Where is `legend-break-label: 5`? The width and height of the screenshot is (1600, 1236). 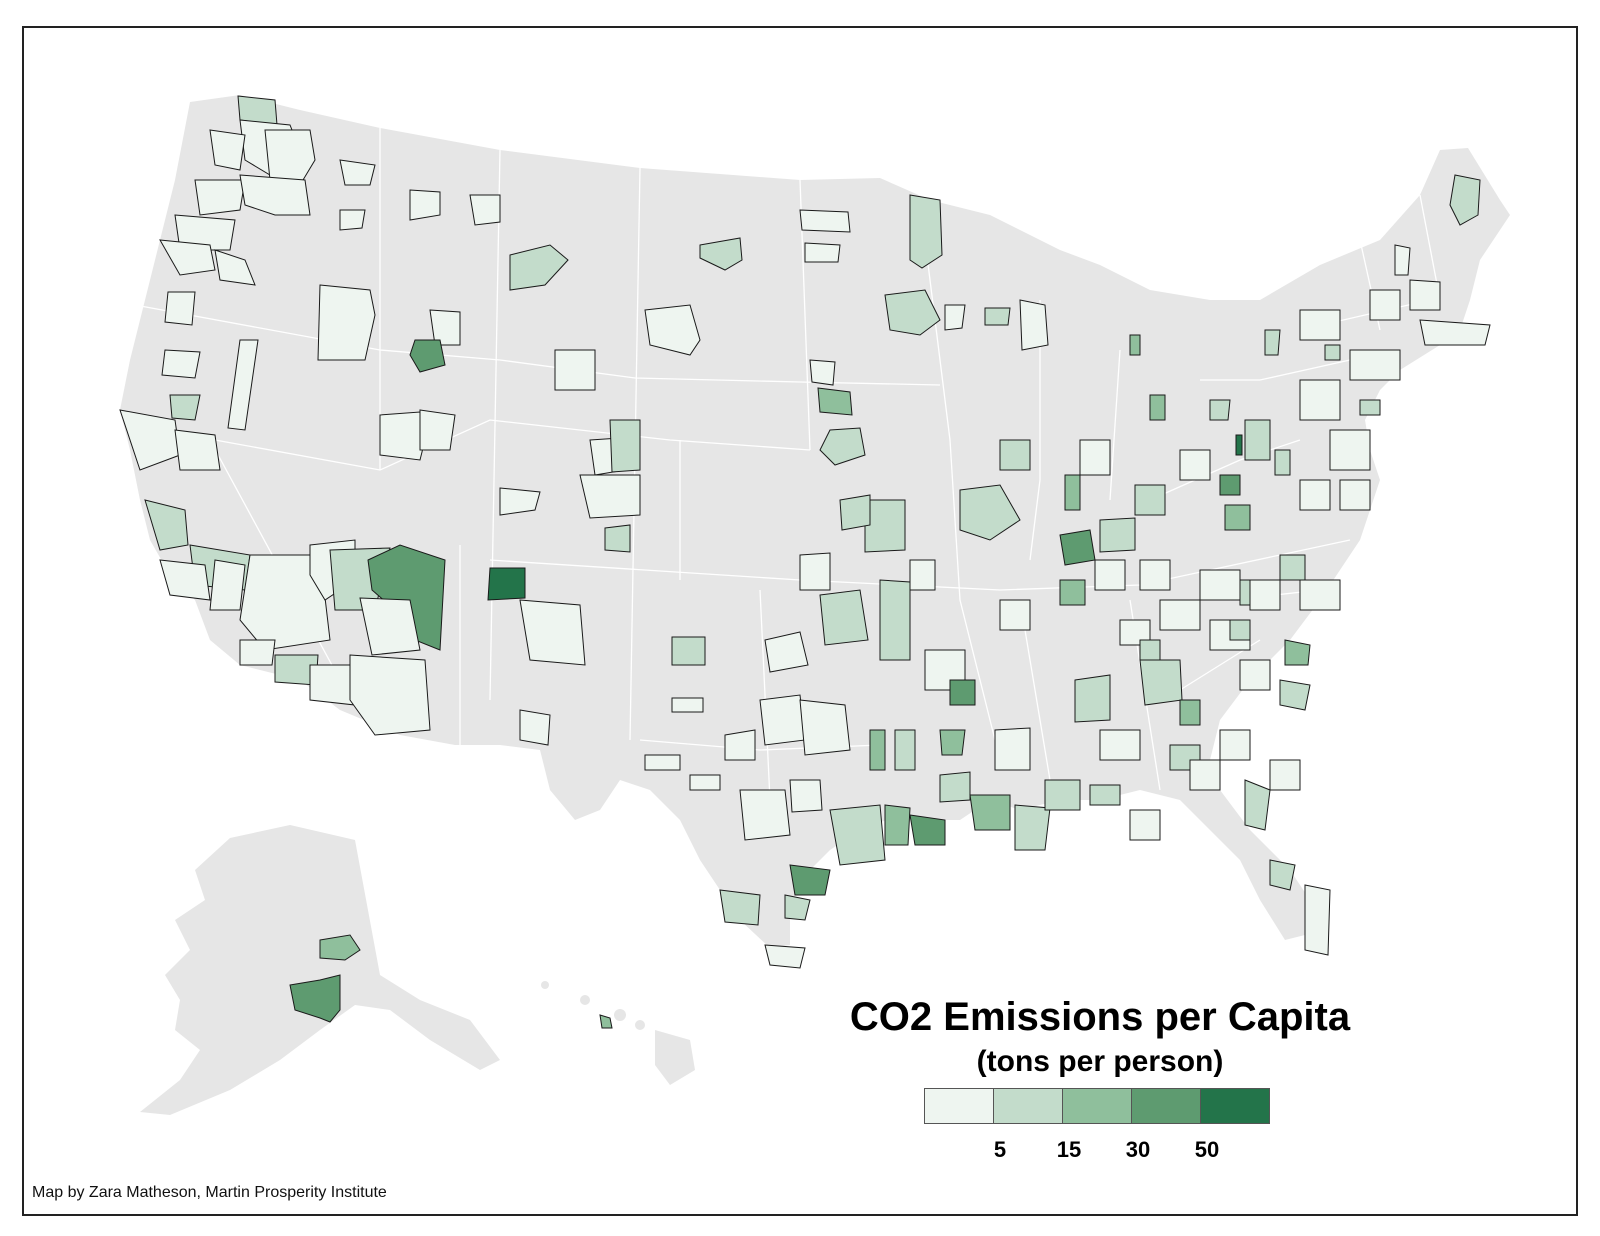
legend-break-label: 5 is located at coordinates (1000, 1149).